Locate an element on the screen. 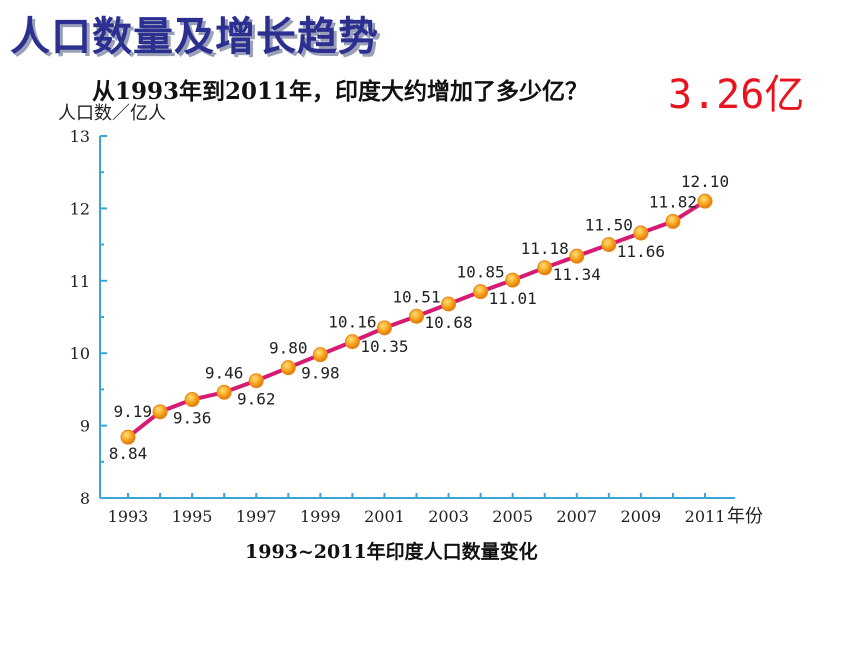 This screenshot has height=645, width=860. y-tick-label: 8 is located at coordinates (85, 498).